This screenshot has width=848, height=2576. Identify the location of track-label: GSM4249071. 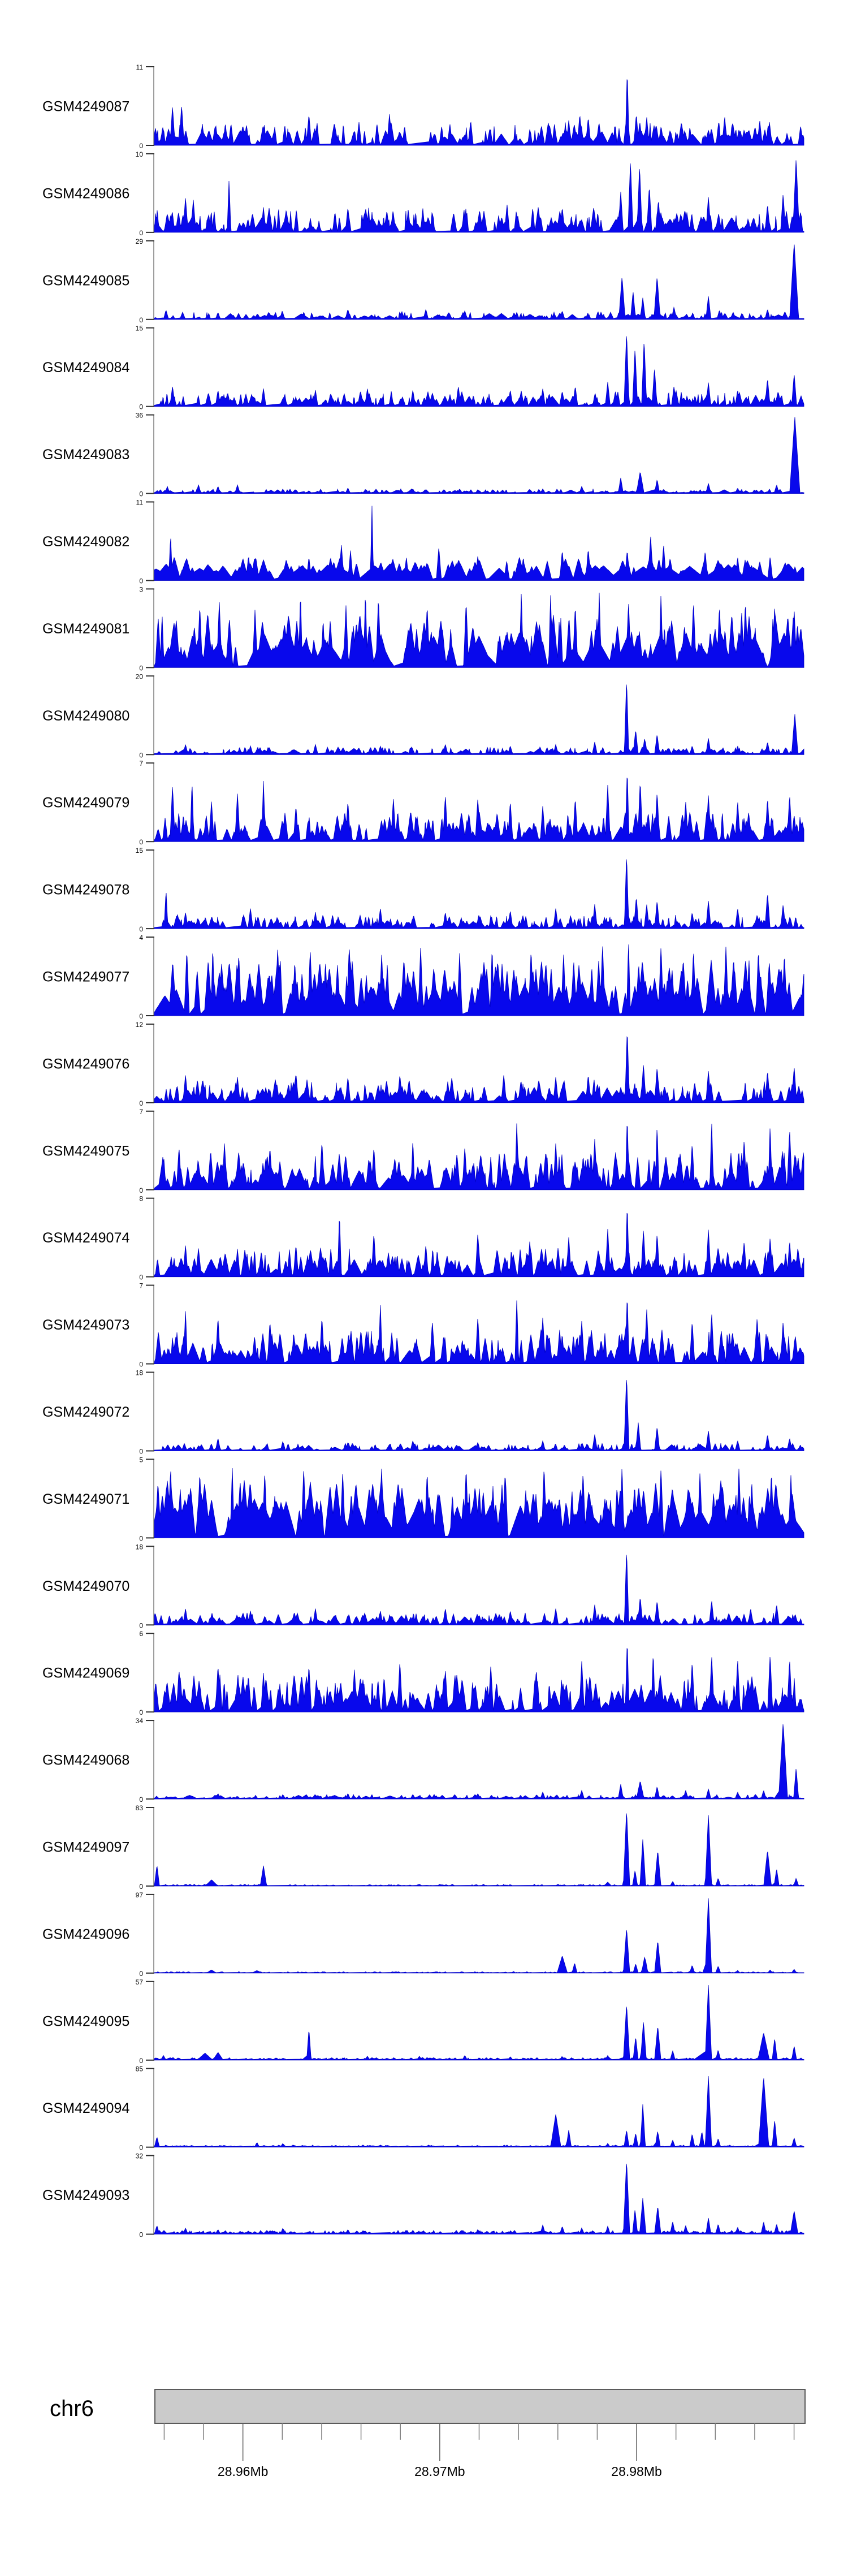
(86, 1499).